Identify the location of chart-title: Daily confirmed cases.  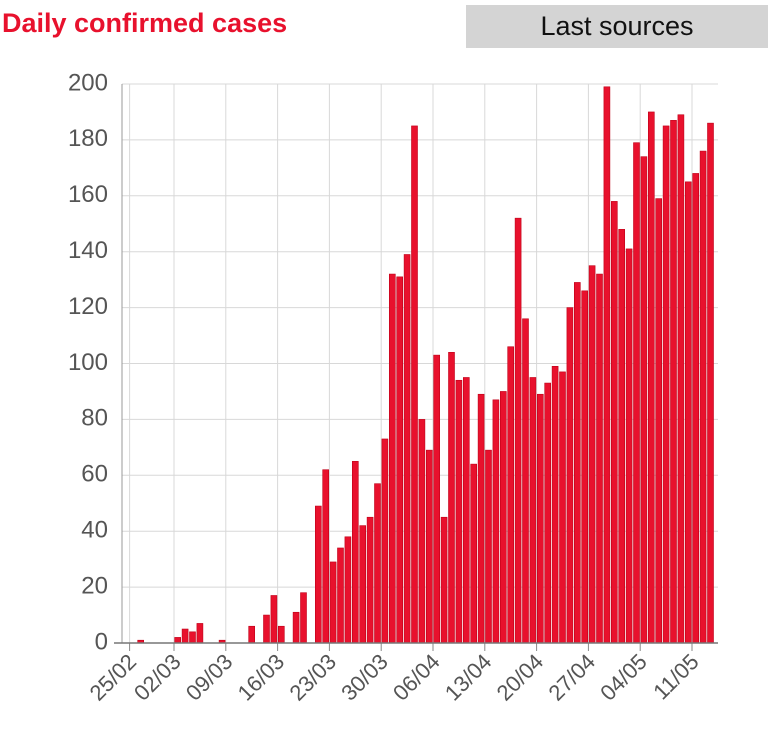
(145, 23).